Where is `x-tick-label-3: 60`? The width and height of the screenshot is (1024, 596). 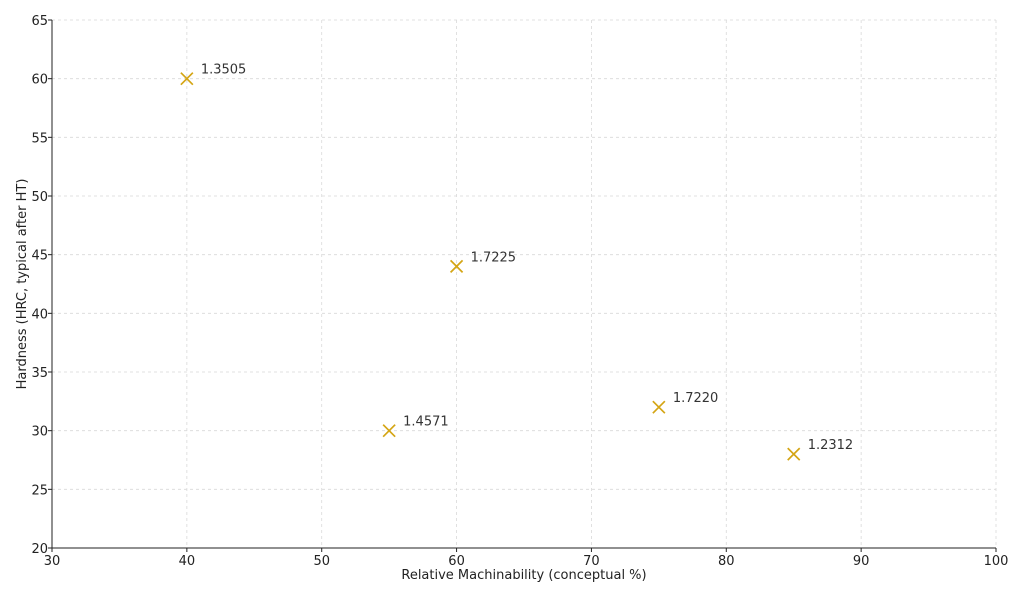 x-tick-label-3: 60 is located at coordinates (456, 561).